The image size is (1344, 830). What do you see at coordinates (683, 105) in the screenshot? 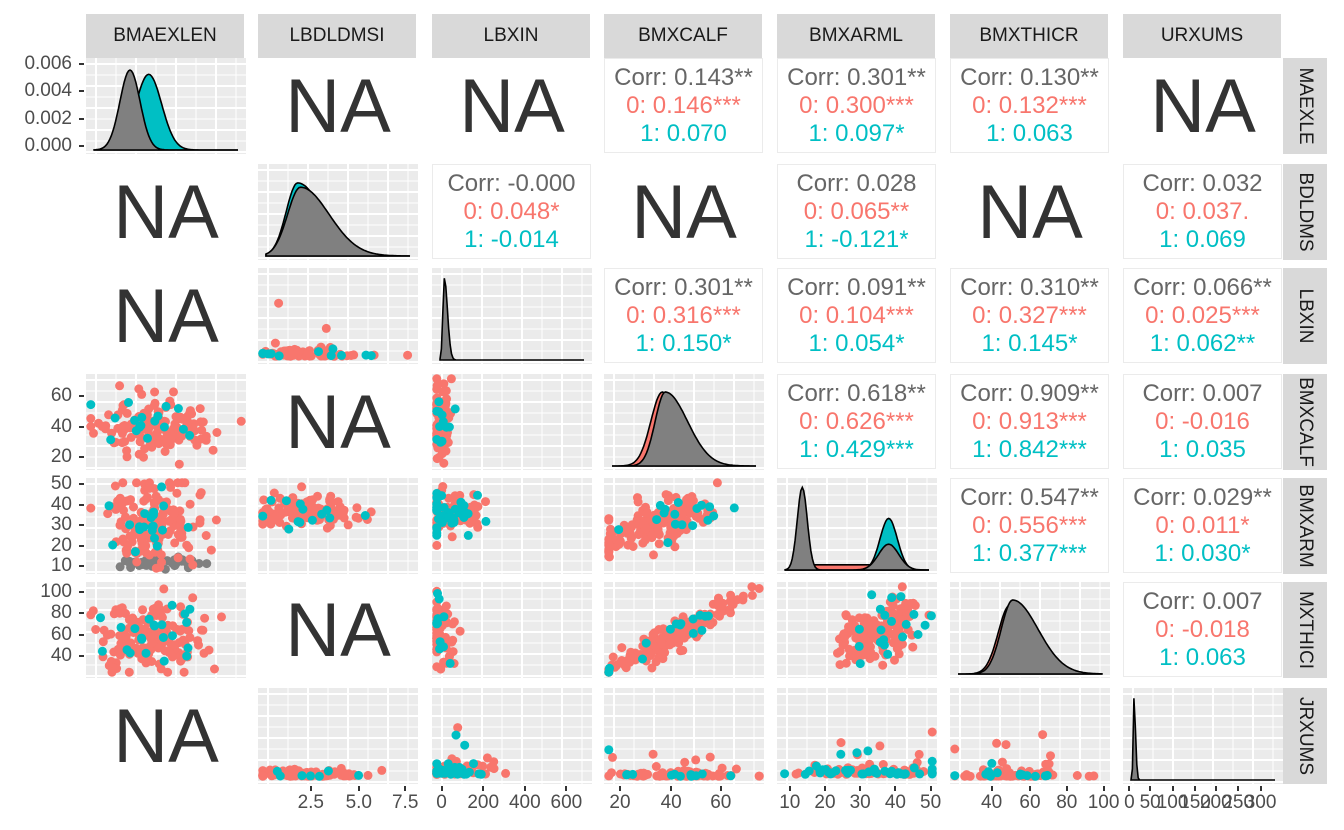
I see `correlation-group-0: 0: 0.146***` at bounding box center [683, 105].